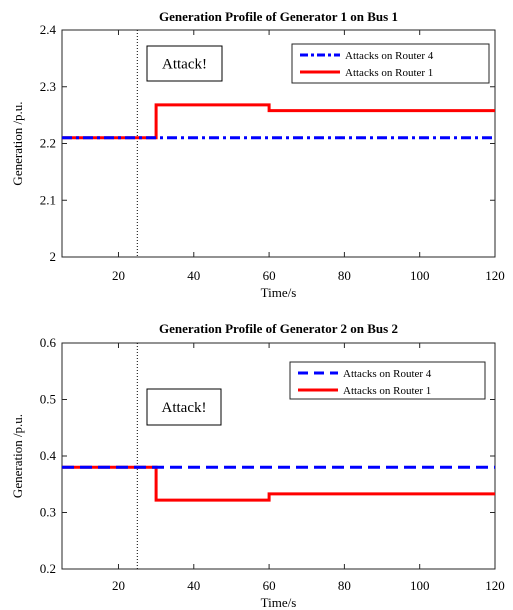  What do you see at coordinates (193, 585) in the screenshot?
I see `chart-2-x-tick-label: 40` at bounding box center [193, 585].